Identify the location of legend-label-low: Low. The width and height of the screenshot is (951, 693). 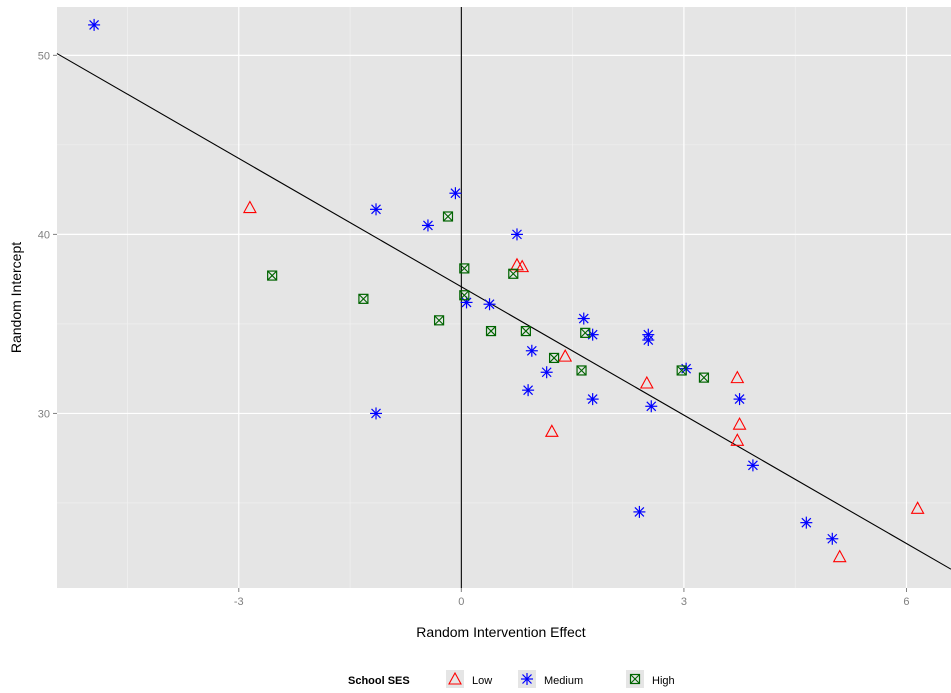
(482, 681).